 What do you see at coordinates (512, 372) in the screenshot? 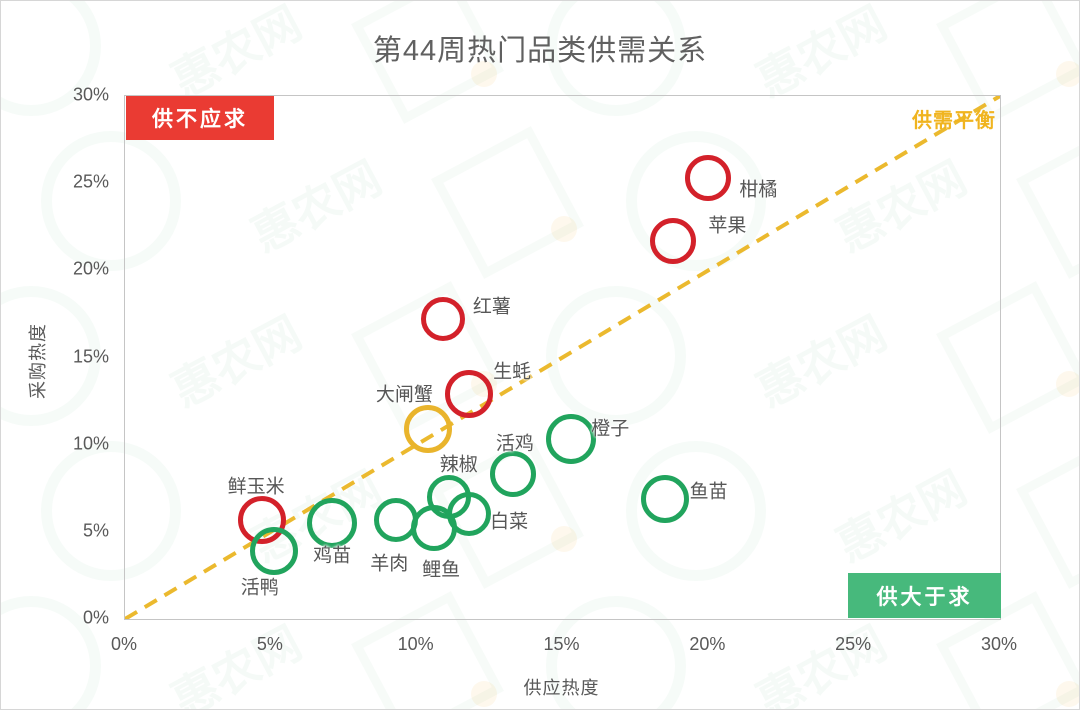
I see `bubble-label-生蚝: 生蚝` at bounding box center [512, 372].